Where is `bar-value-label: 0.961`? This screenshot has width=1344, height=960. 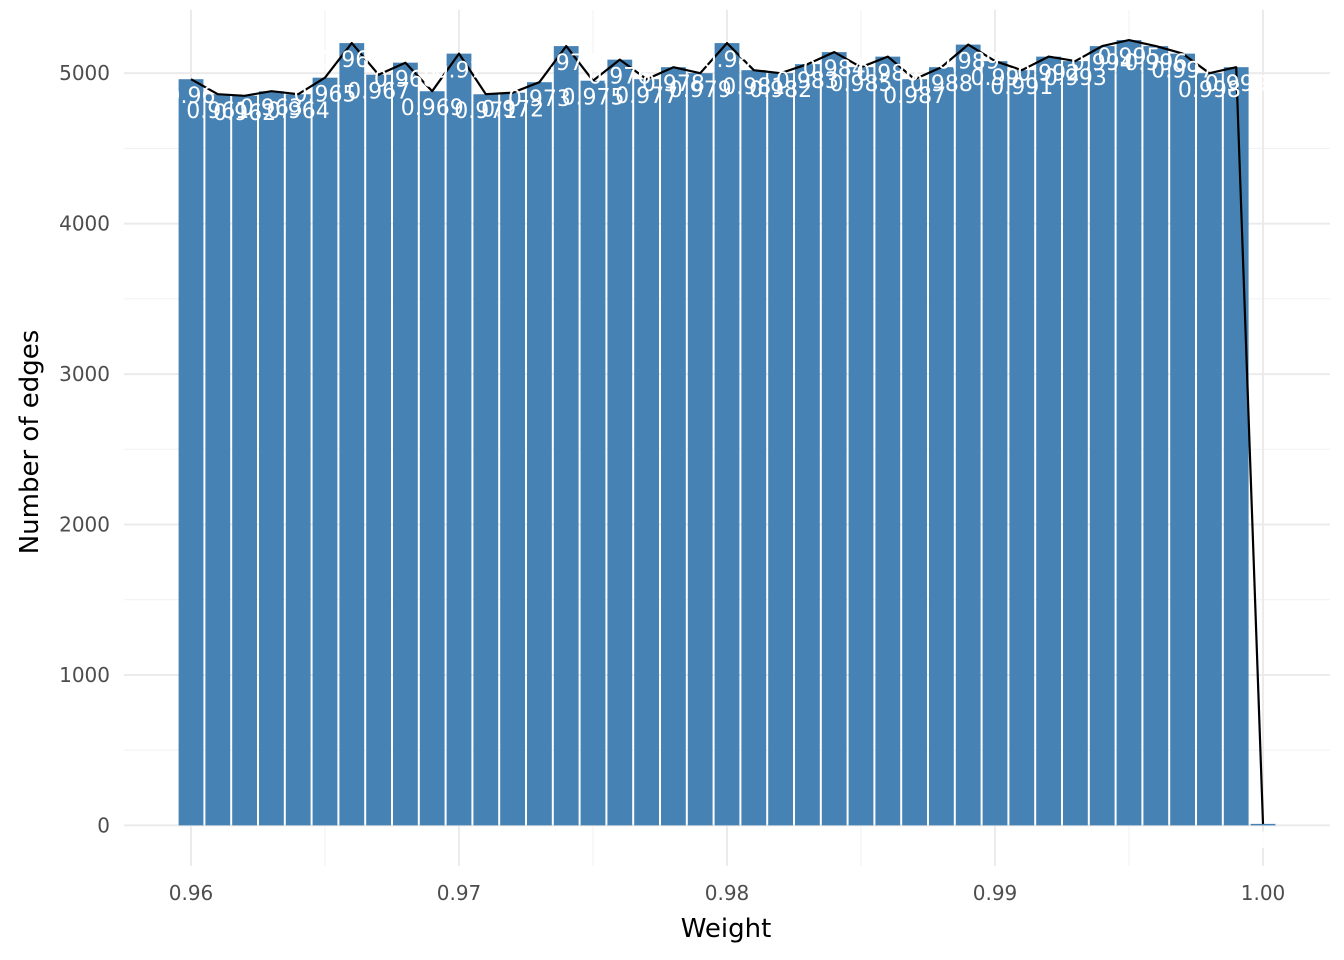
bar-value-label: 0.961 is located at coordinates (217, 111).